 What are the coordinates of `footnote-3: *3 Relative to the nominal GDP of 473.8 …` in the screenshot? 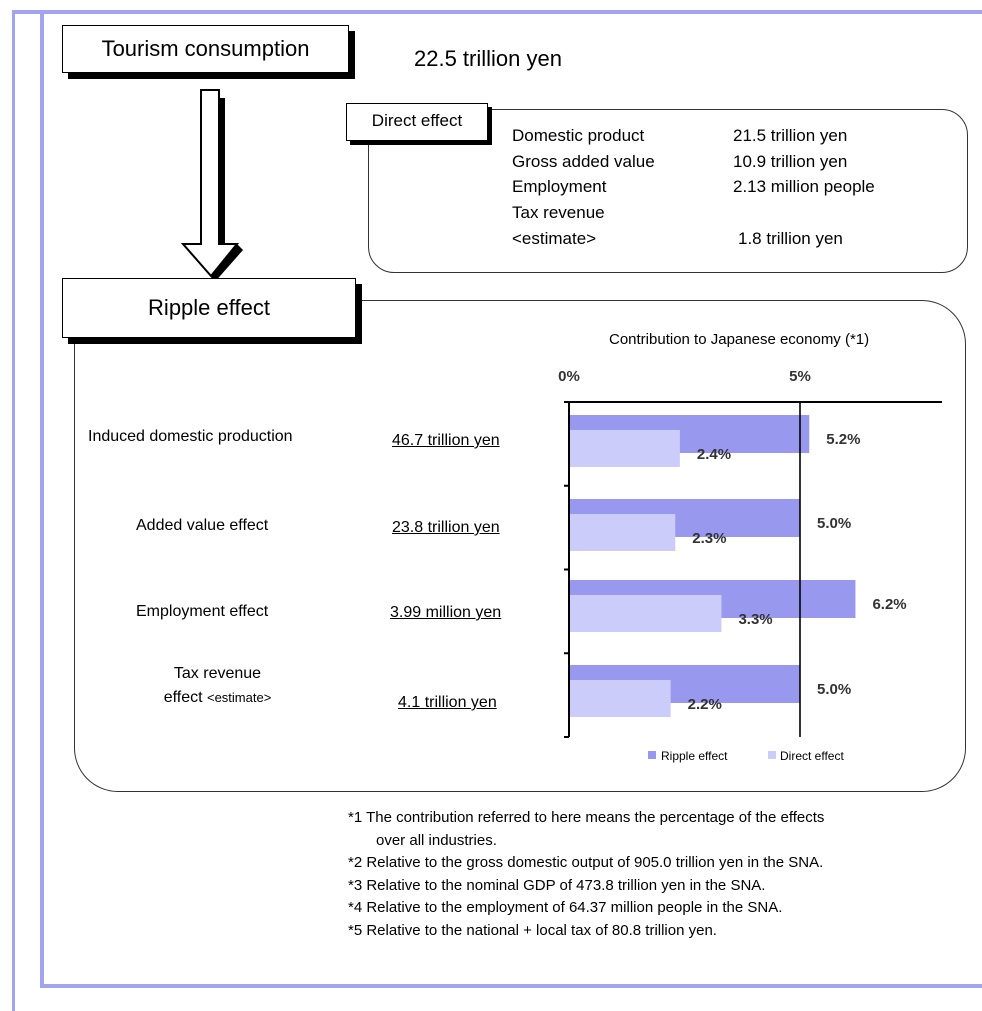 It's located at (557, 885).